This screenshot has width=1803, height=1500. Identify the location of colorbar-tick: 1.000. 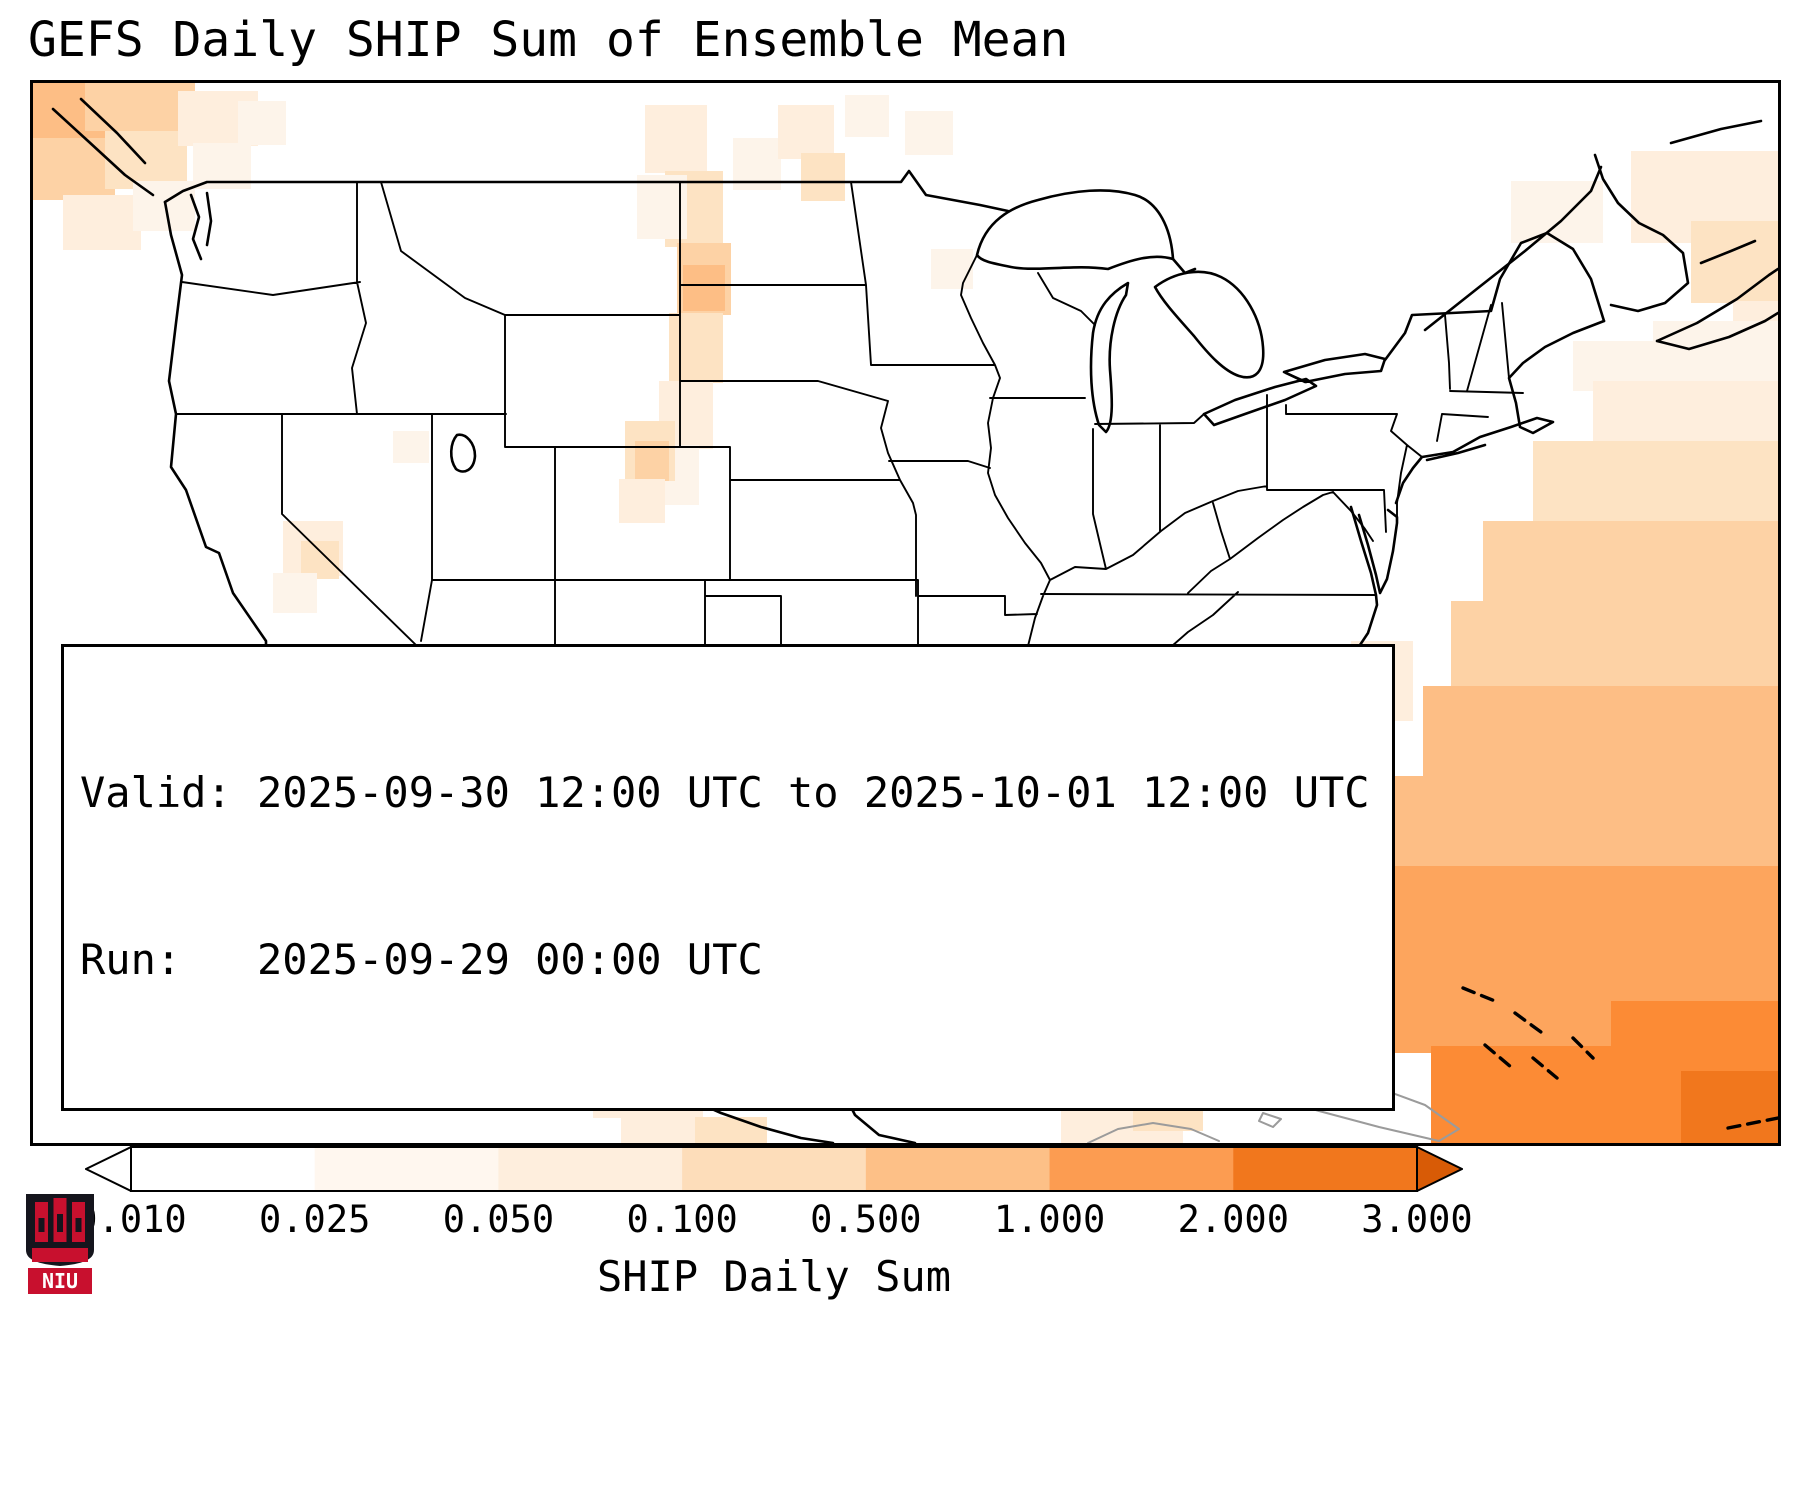
(1049, 1219).